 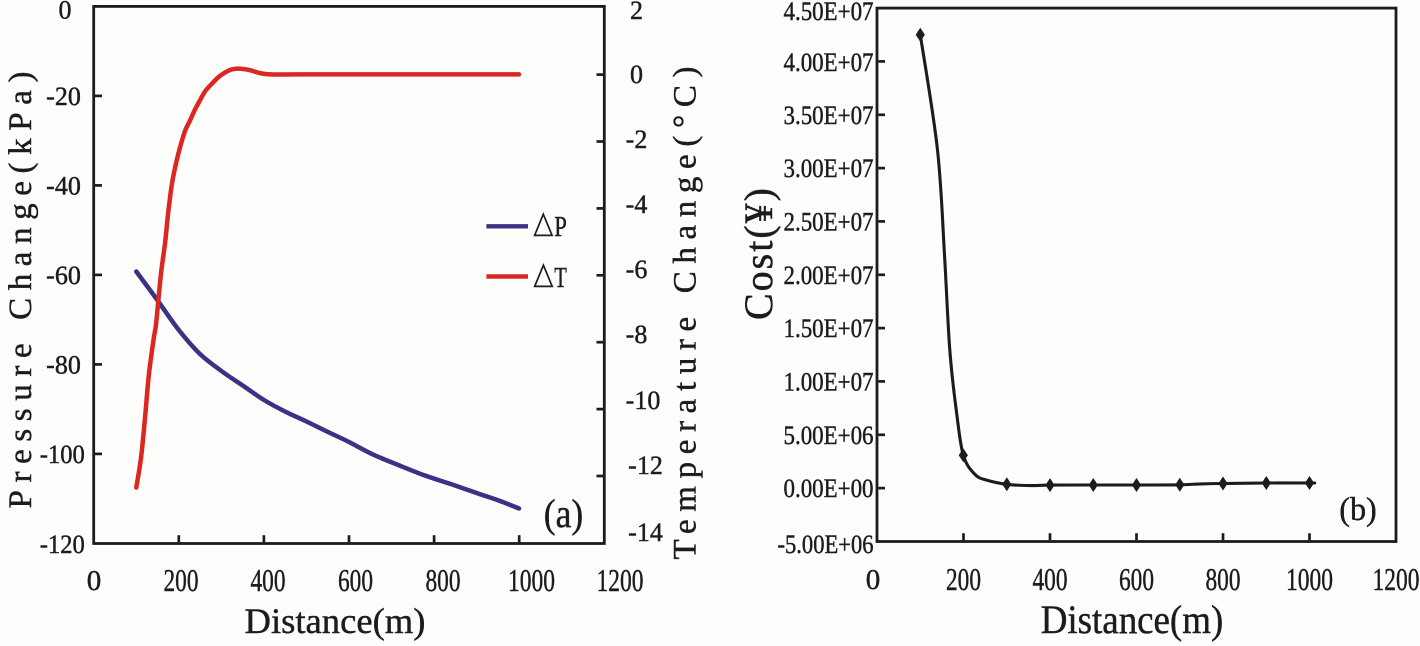 What do you see at coordinates (21, 290) in the screenshot?
I see `svg-text: Pressure Change(kPa)` at bounding box center [21, 290].